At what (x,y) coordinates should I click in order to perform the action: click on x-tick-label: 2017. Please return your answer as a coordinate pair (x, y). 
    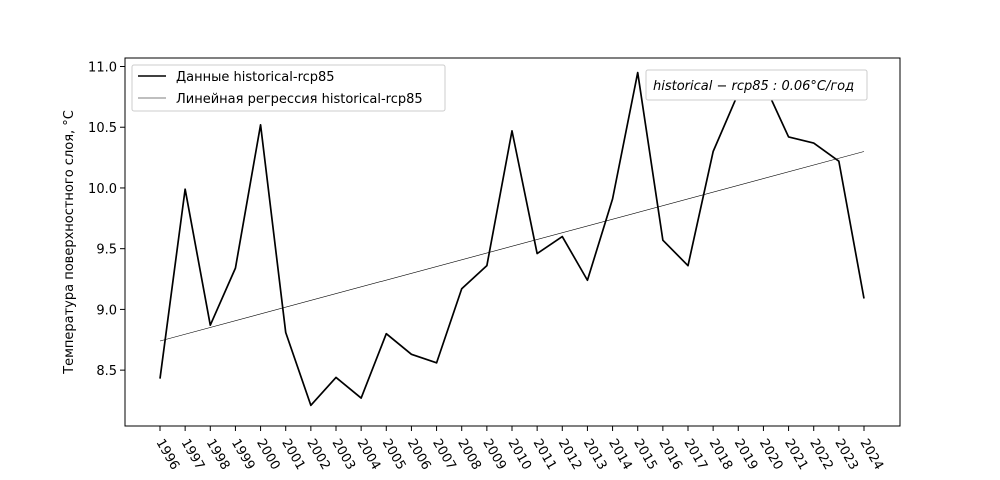
    Looking at the image, I should click on (696, 455).